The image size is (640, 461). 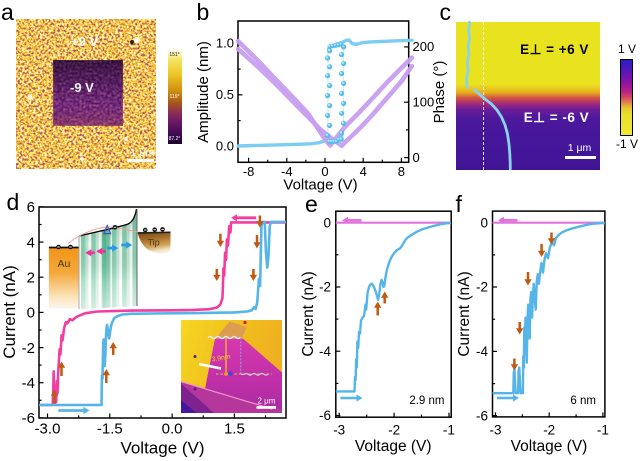 I want to click on svg-text: 2, so click(x=31, y=278).